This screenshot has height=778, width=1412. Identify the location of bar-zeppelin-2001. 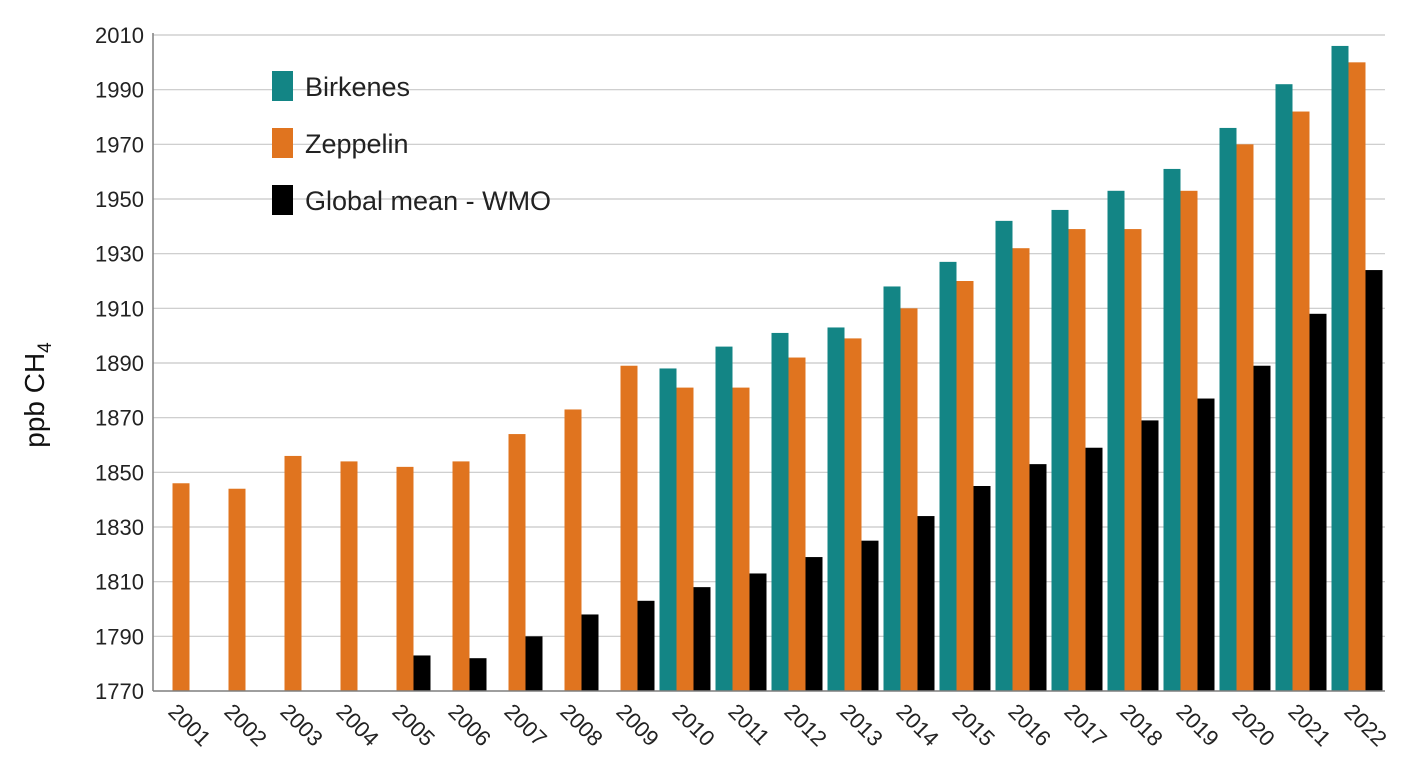
(181, 587).